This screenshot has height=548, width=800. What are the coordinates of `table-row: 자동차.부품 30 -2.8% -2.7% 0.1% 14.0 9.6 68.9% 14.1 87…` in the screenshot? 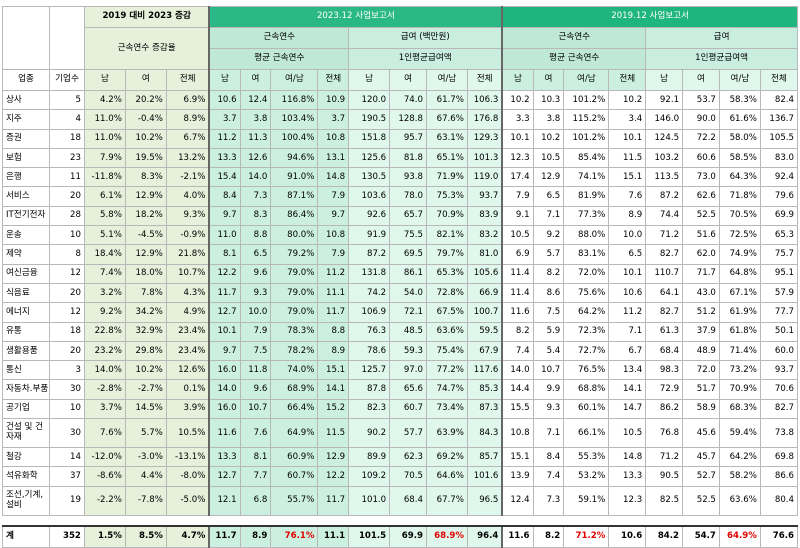 It's located at (400, 389).